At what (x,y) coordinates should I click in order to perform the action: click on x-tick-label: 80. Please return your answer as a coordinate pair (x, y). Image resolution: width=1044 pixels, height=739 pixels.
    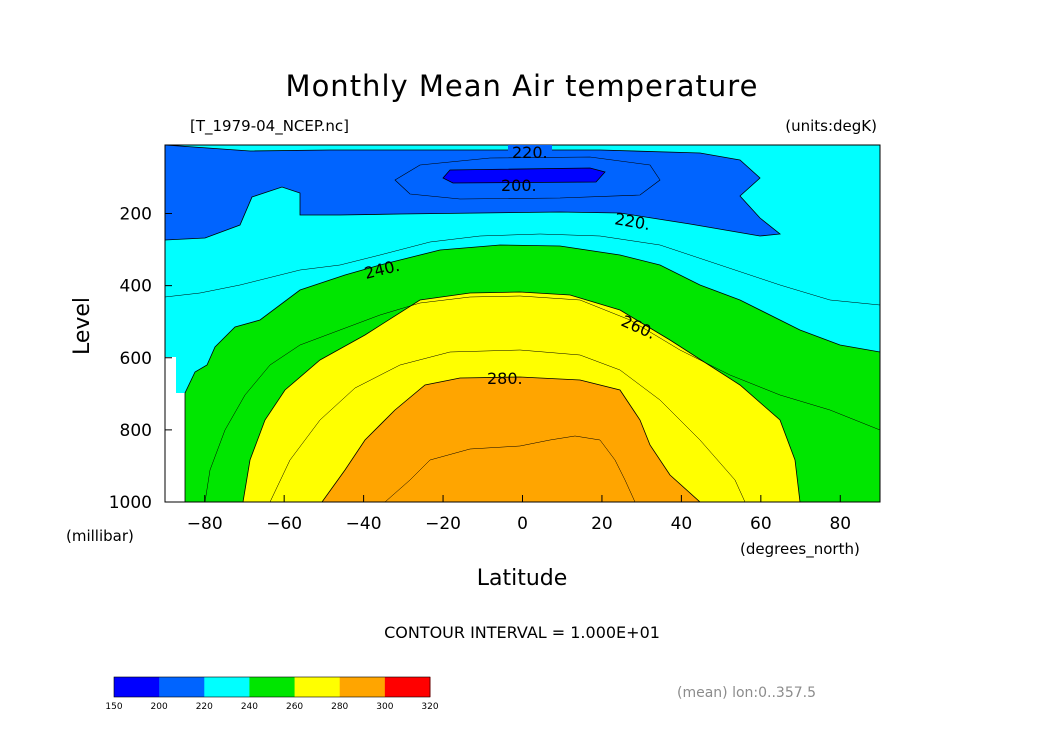
    Looking at the image, I should click on (840, 524).